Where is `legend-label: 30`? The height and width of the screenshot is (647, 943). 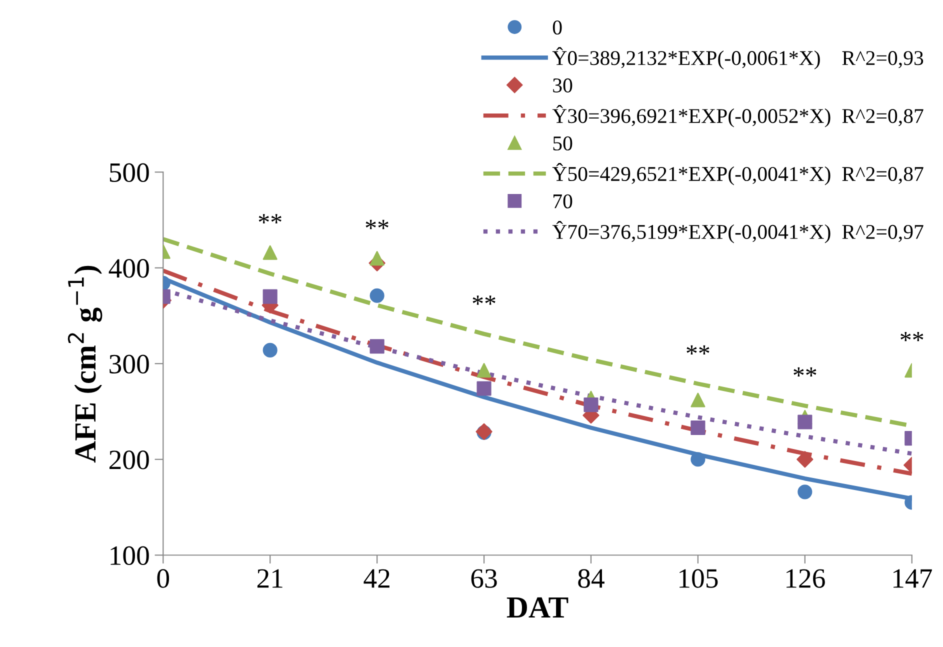
legend-label: 30 is located at coordinates (562, 85).